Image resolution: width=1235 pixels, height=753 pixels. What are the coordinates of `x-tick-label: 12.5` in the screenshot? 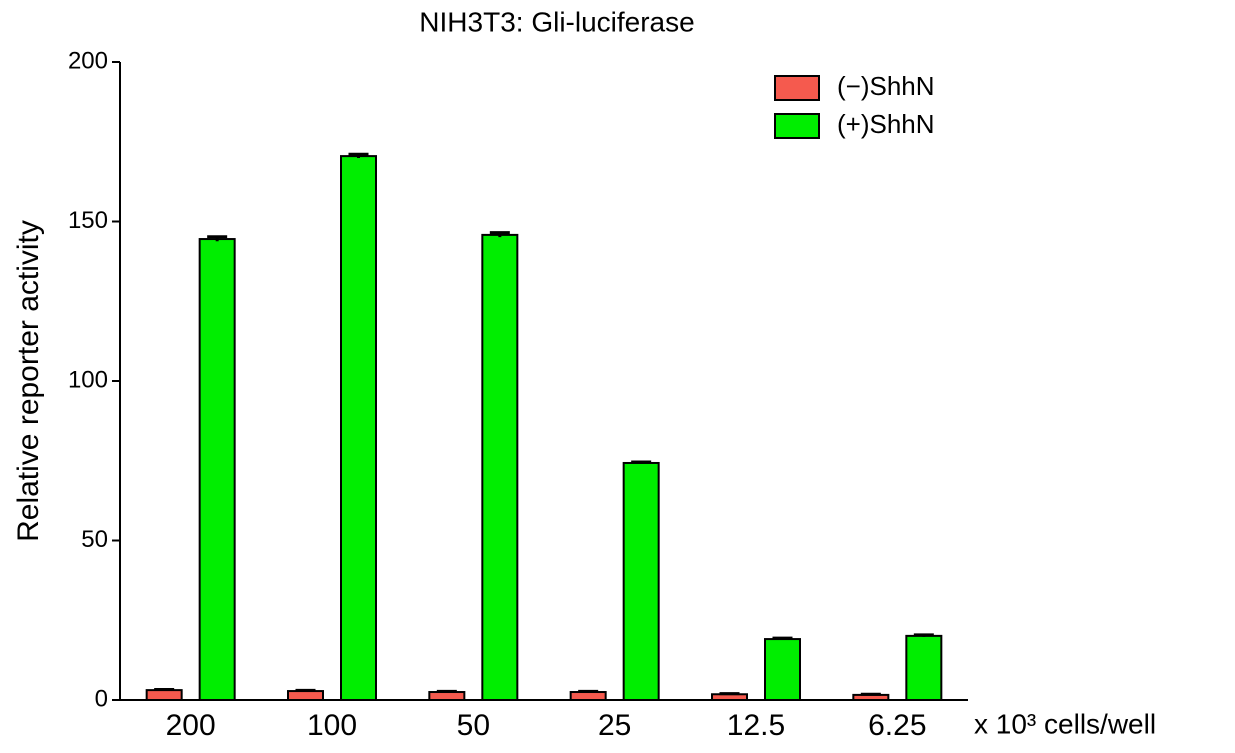 It's located at (756, 725).